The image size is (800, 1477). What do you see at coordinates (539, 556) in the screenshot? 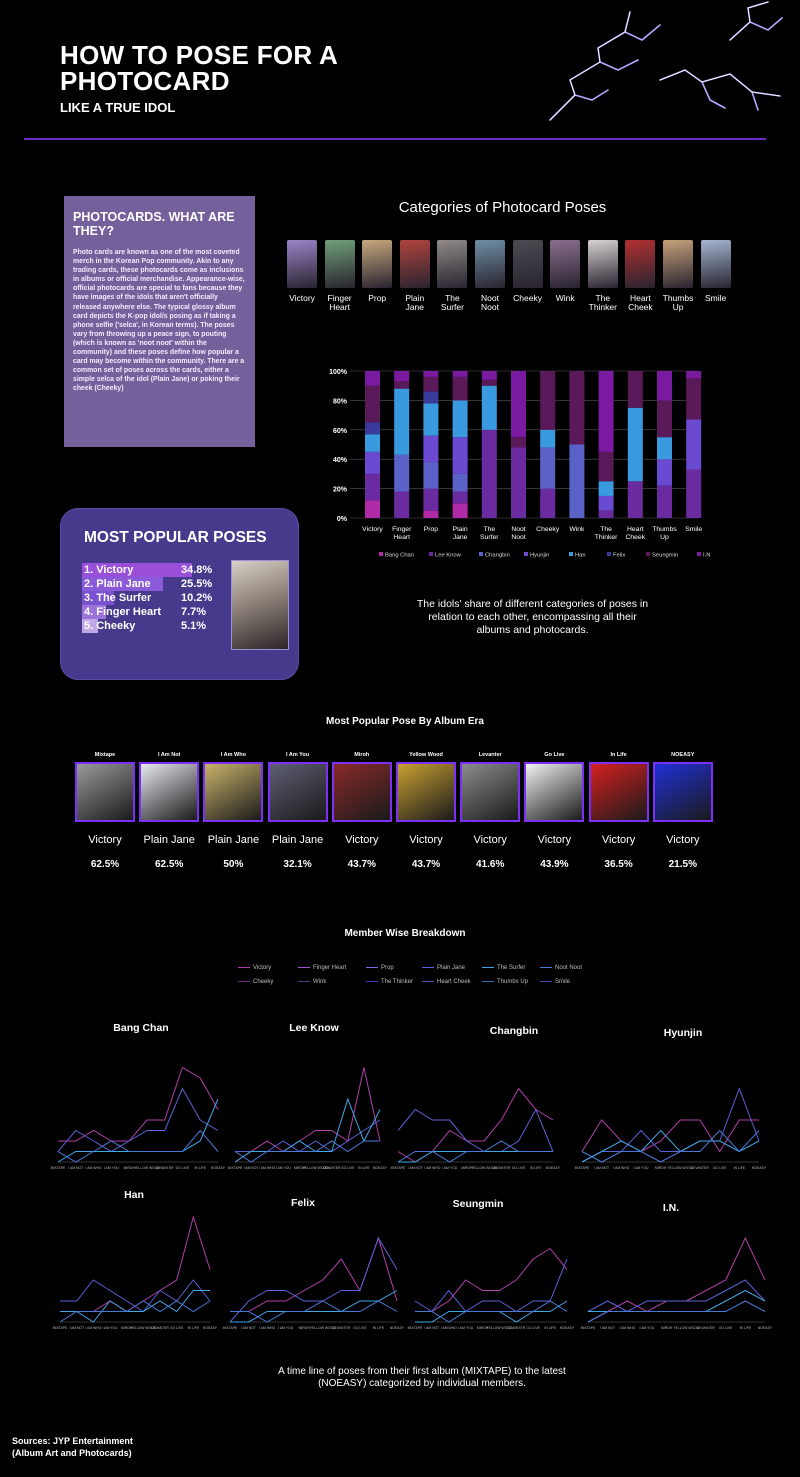
I see `stack-legend-label: Hyunjin` at bounding box center [539, 556].